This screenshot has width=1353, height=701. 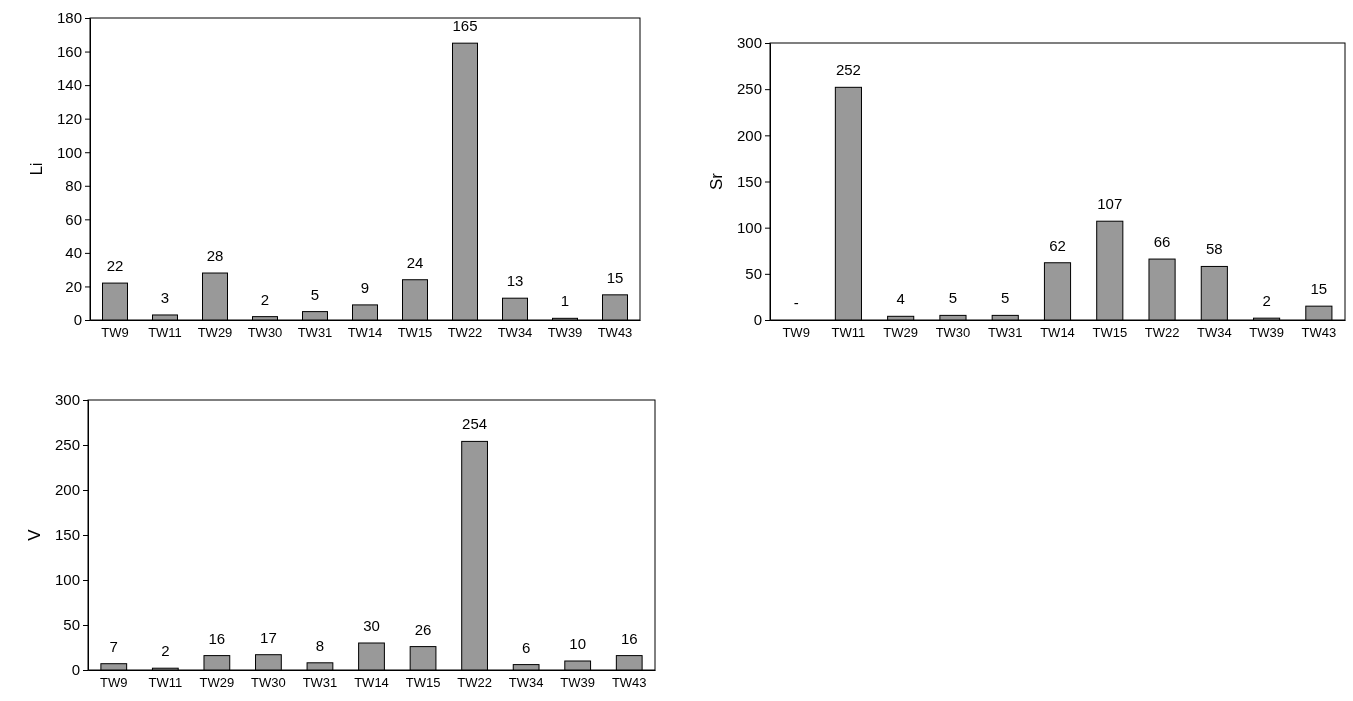 I want to click on y-tick-label: 40, so click(x=73, y=253).